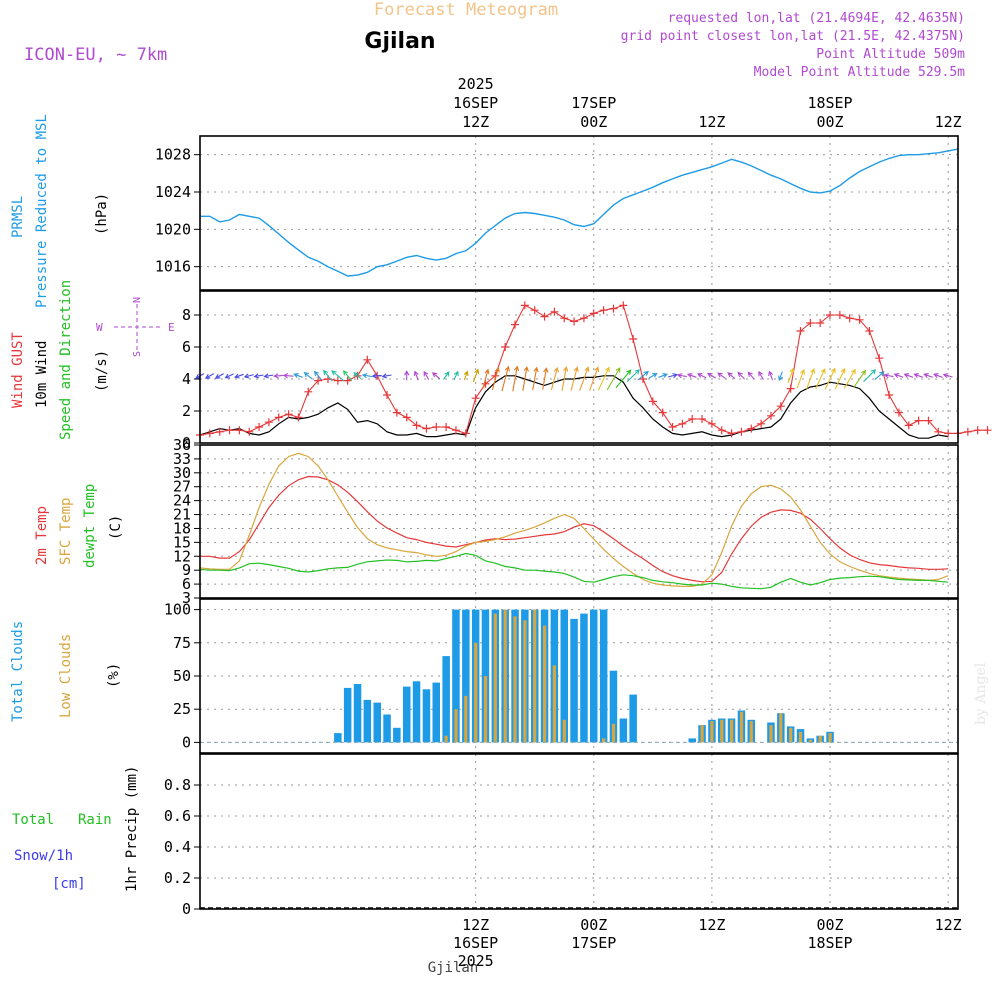 The image size is (1000, 1000). What do you see at coordinates (102, 371) in the screenshot?
I see `wind-unit: (m/s)` at bounding box center [102, 371].